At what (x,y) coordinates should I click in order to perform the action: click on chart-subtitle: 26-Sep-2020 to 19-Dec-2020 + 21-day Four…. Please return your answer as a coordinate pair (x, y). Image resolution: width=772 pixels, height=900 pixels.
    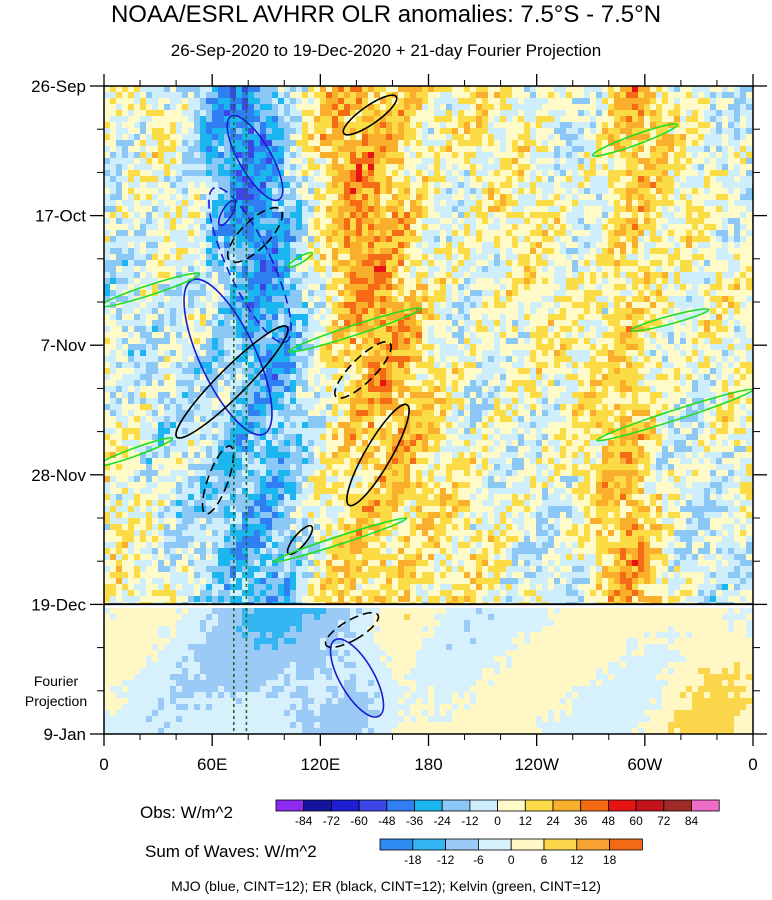
    Looking at the image, I should click on (386, 50).